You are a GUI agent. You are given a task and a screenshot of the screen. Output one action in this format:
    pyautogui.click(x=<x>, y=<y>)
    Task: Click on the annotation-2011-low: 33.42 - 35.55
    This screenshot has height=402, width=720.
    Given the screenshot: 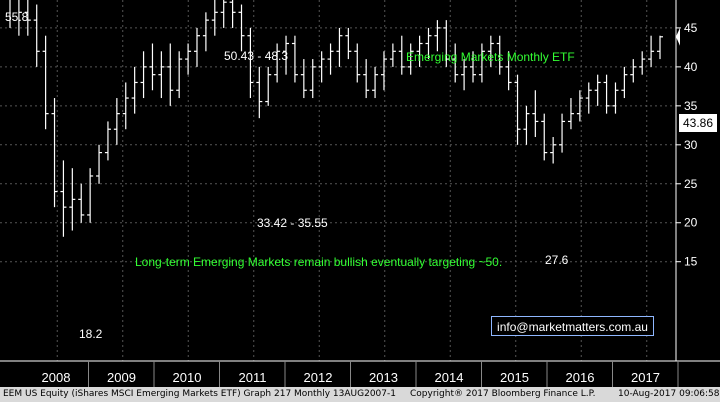 What is the action you would take?
    pyautogui.click(x=292, y=223)
    